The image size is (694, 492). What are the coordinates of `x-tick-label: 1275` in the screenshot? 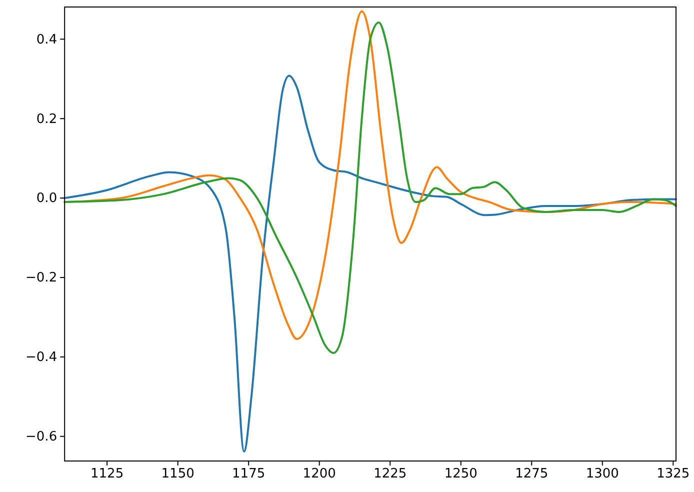 It's located at (531, 474).